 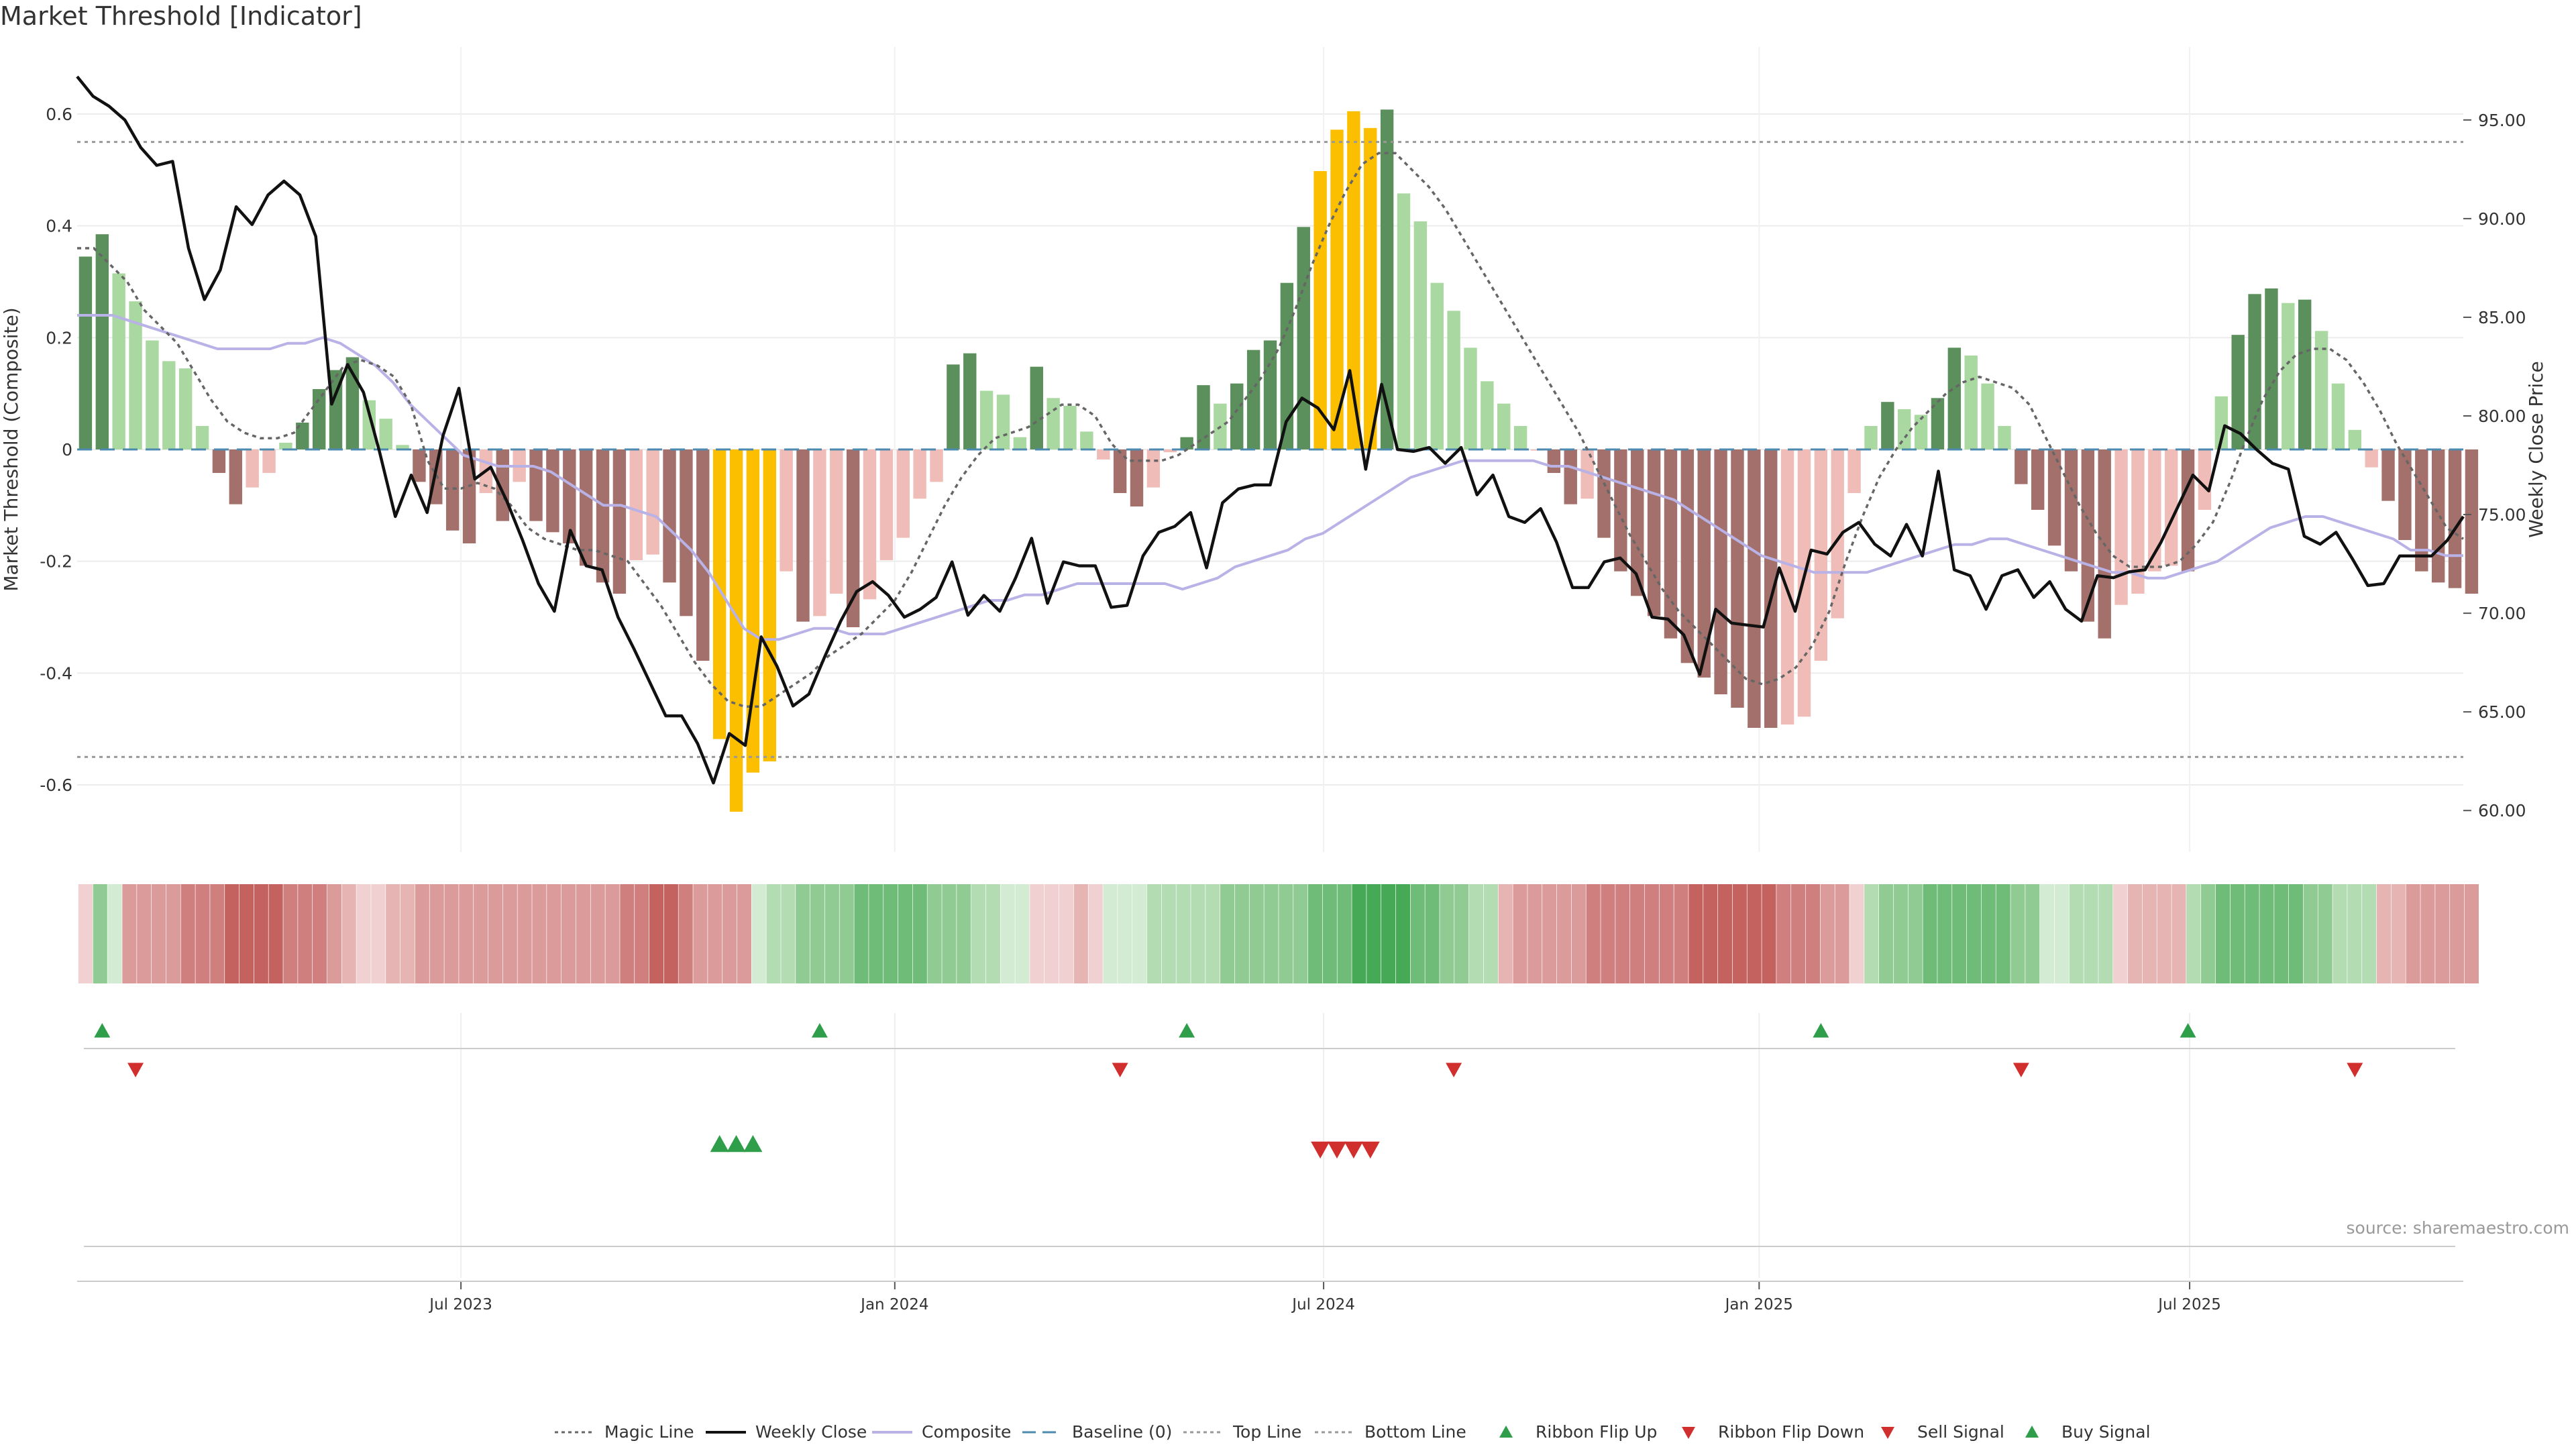 I want to click on legend-swatch-close, so click(x=726, y=1432).